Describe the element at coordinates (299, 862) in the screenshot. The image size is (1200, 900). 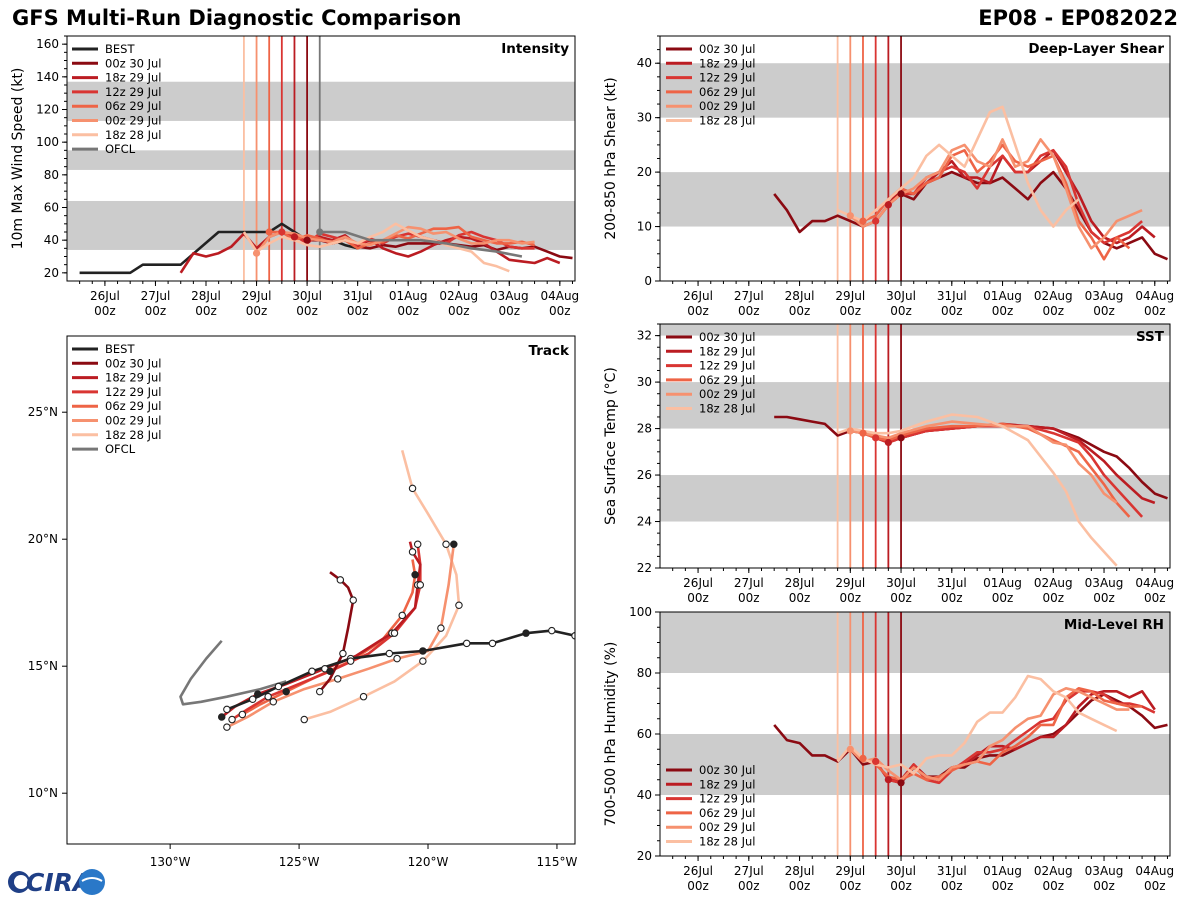
I see `track-xtick-label: 125°W` at that location.